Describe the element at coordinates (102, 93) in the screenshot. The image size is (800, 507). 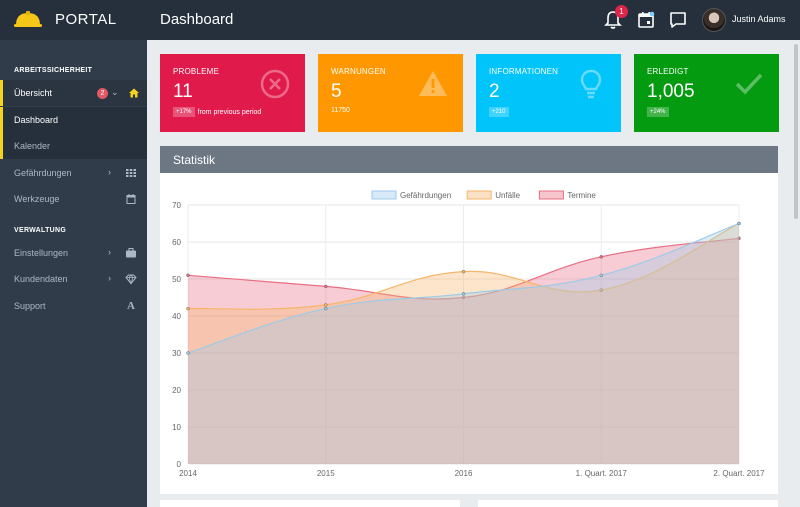
I see `overview-count-badge: 2` at that location.